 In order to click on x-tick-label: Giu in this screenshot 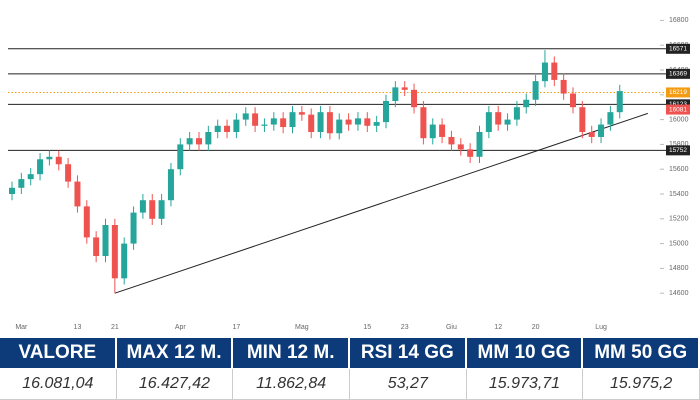, I will do `click(451, 327)`.